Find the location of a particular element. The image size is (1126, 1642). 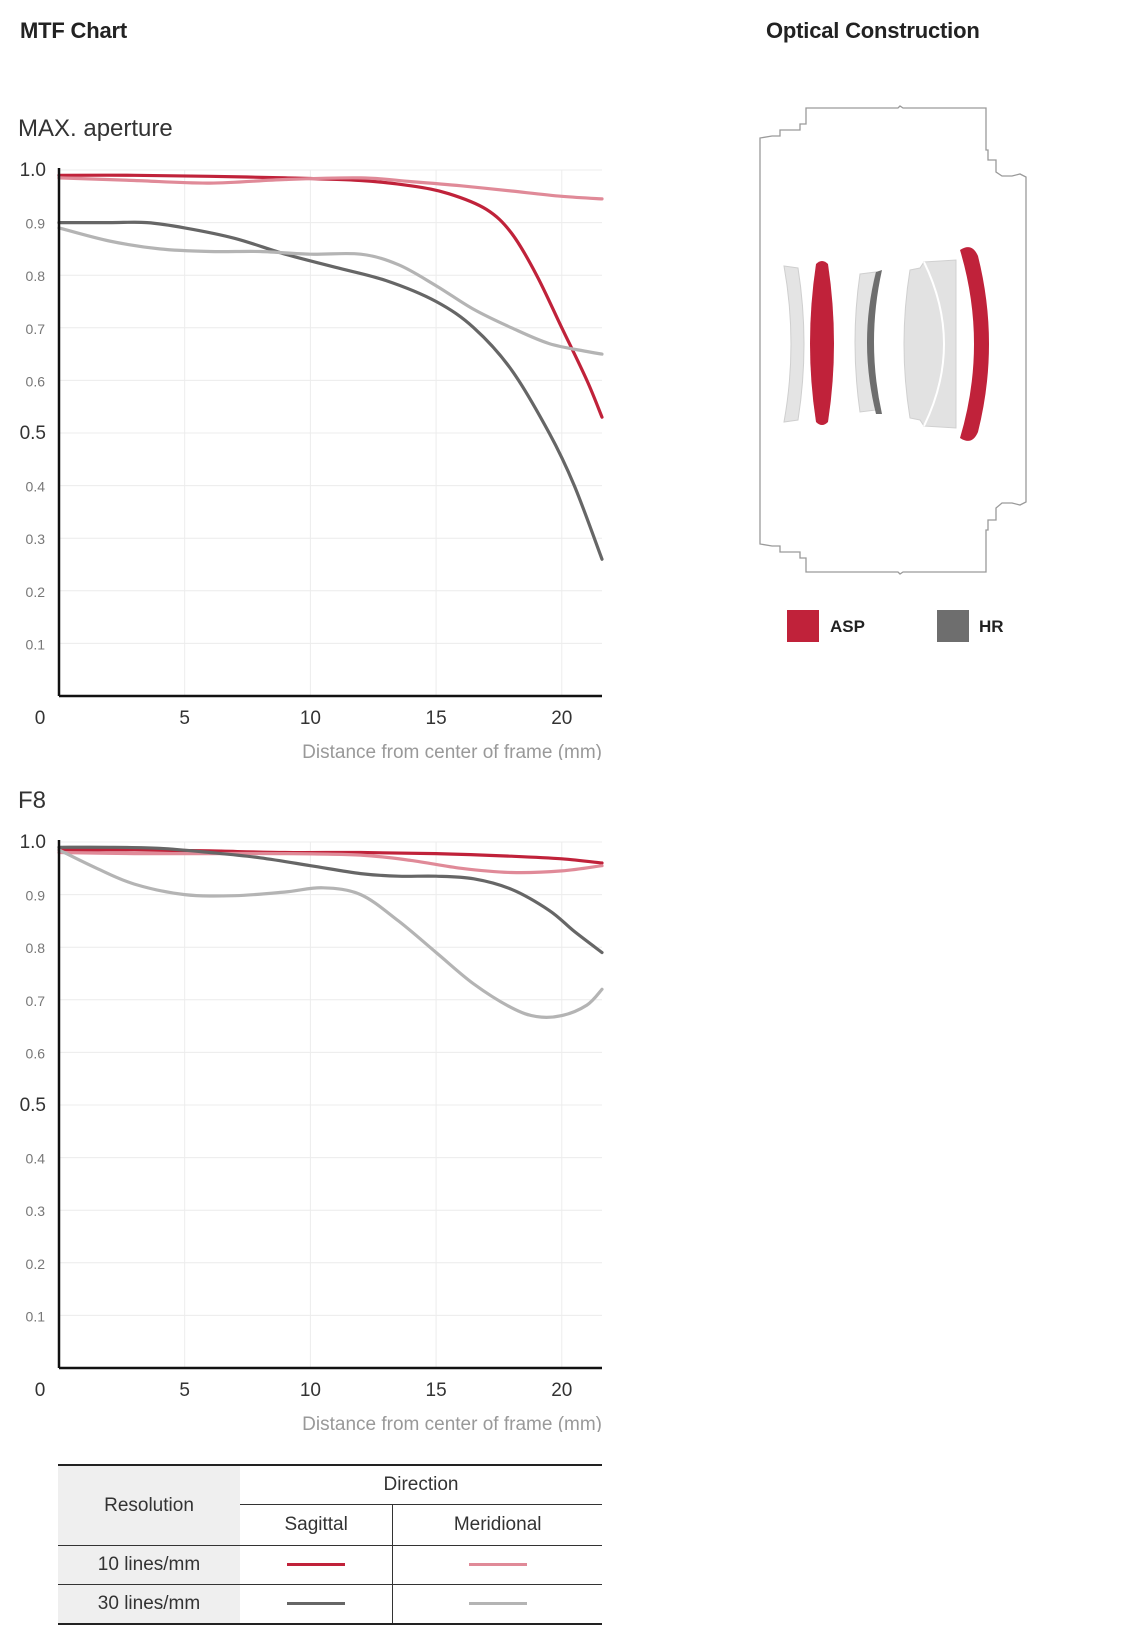

optical-construction-heading: Optical Construction is located at coordinates (873, 30).